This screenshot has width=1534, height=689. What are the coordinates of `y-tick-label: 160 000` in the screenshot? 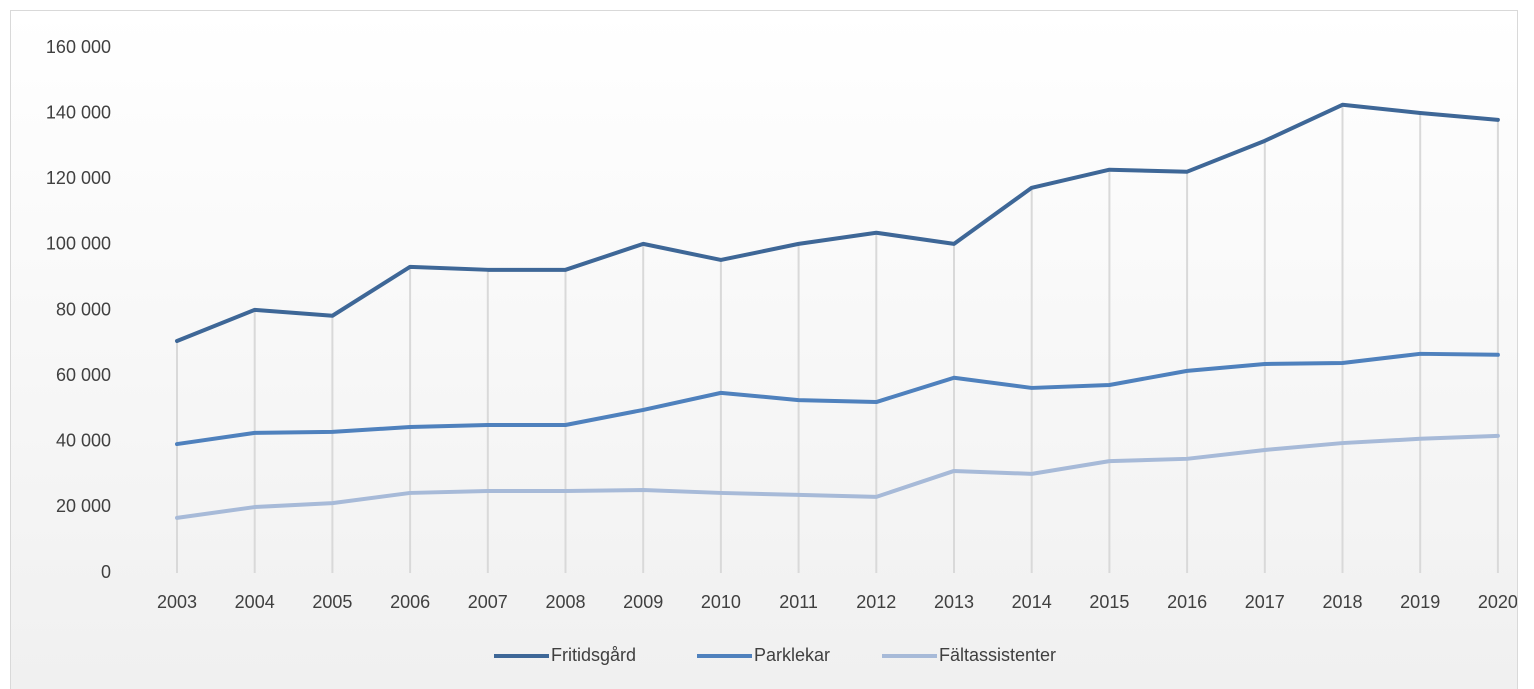 It's located at (78, 47).